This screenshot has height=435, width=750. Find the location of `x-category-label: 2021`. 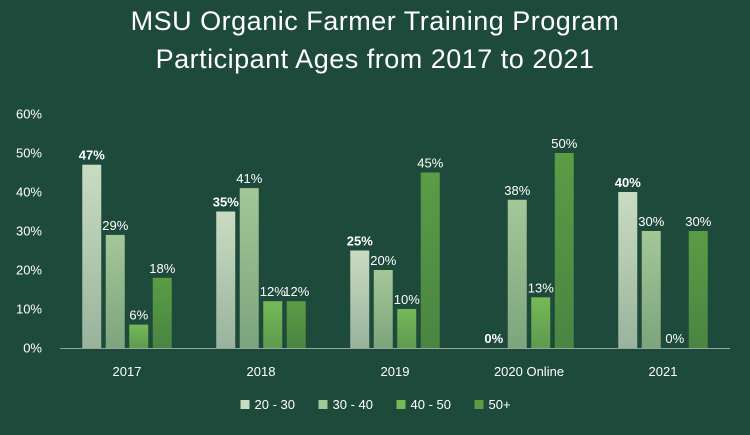

x-category-label: 2021 is located at coordinates (663, 371).